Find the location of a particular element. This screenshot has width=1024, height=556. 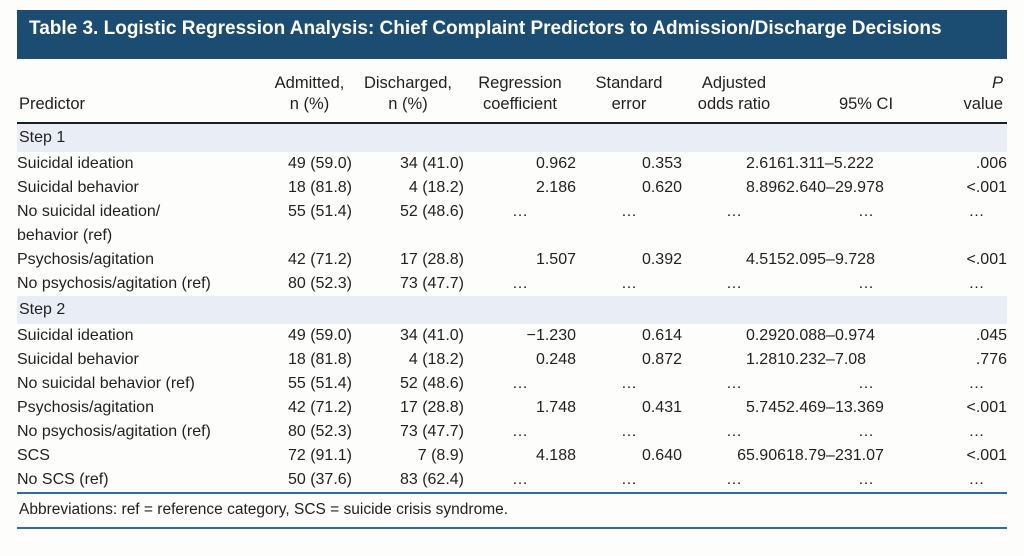

data-cell: 72 (91.1) is located at coordinates (319, 456).